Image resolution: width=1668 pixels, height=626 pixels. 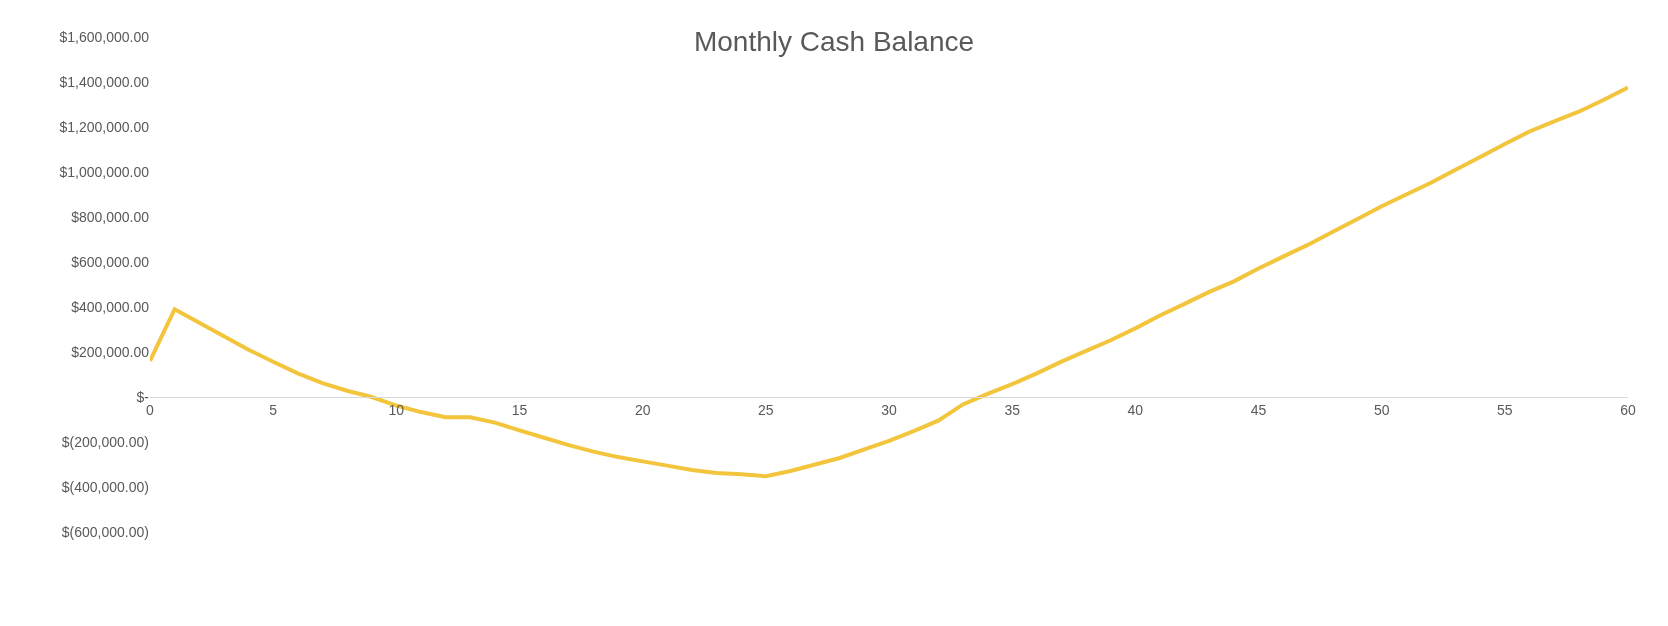 What do you see at coordinates (273, 409) in the screenshot?
I see `x-tick-label: 5` at bounding box center [273, 409].